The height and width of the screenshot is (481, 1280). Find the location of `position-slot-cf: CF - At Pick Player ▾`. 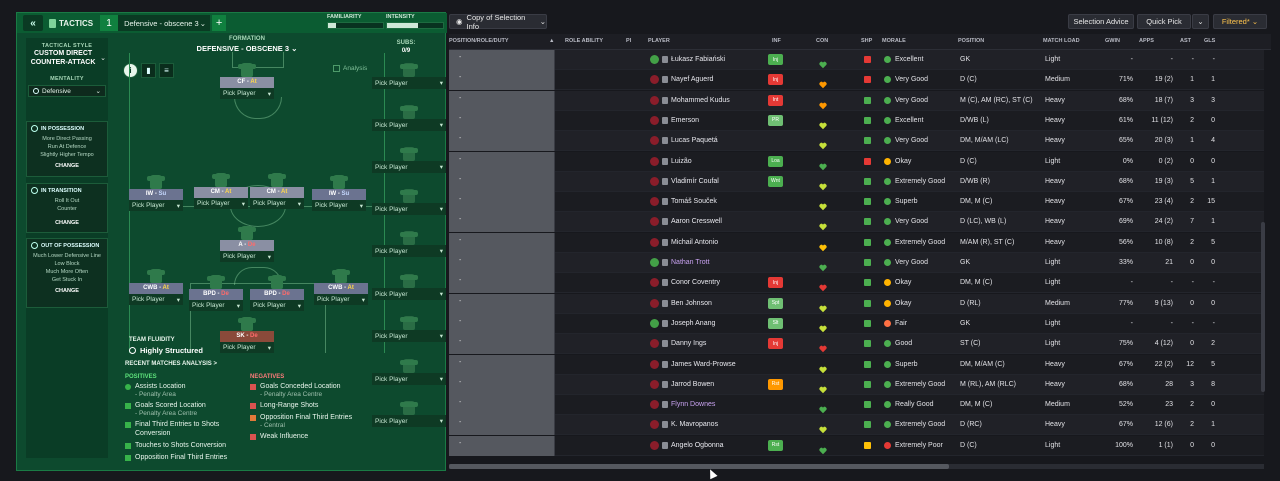

position-slot-cf: CF - At Pick Player ▾ is located at coordinates (247, 81).